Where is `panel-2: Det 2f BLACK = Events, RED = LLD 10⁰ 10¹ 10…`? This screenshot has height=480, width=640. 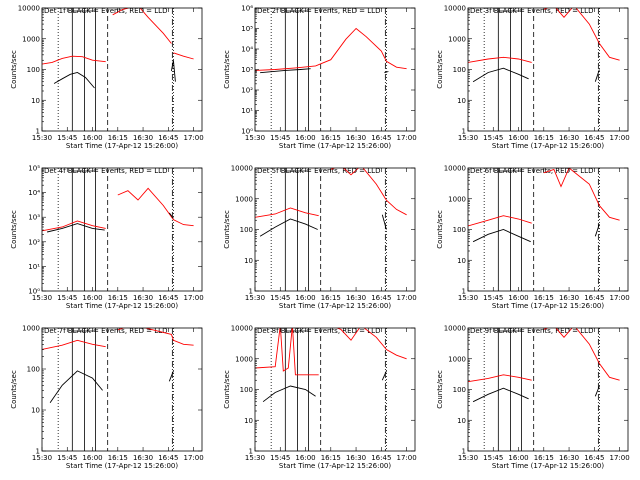 panel-2: Det 2f BLACK = Events, RED = LLD 10⁰ 10¹ 10… is located at coordinates (320, 78).